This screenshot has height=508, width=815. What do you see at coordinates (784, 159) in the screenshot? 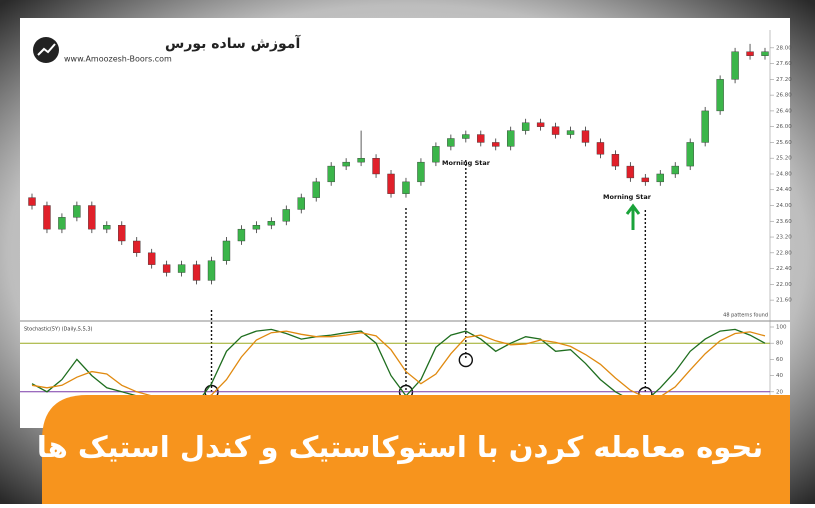
I see `y-tick-label: 25.20` at bounding box center [784, 159].